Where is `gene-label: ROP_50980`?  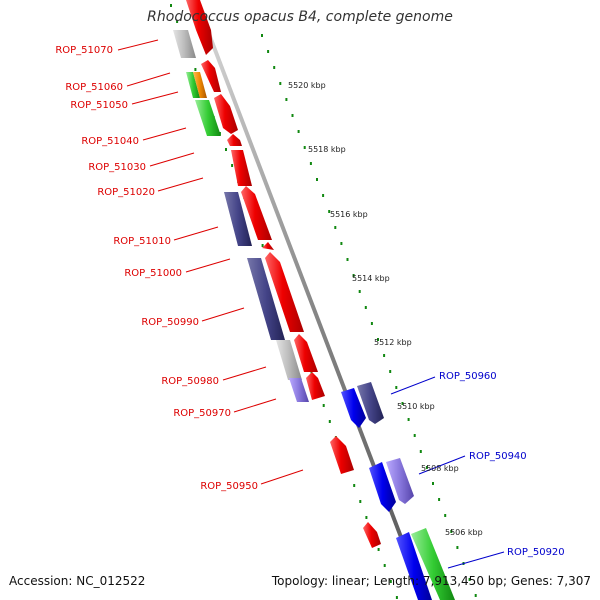 gene-label: ROP_50980 is located at coordinates (190, 381).